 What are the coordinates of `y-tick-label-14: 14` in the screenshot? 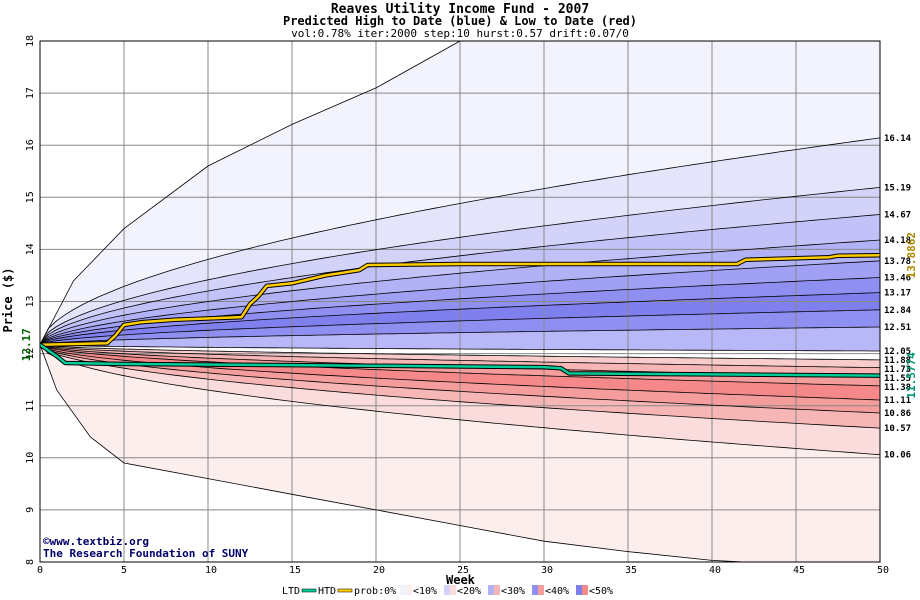 It's located at (30, 249).